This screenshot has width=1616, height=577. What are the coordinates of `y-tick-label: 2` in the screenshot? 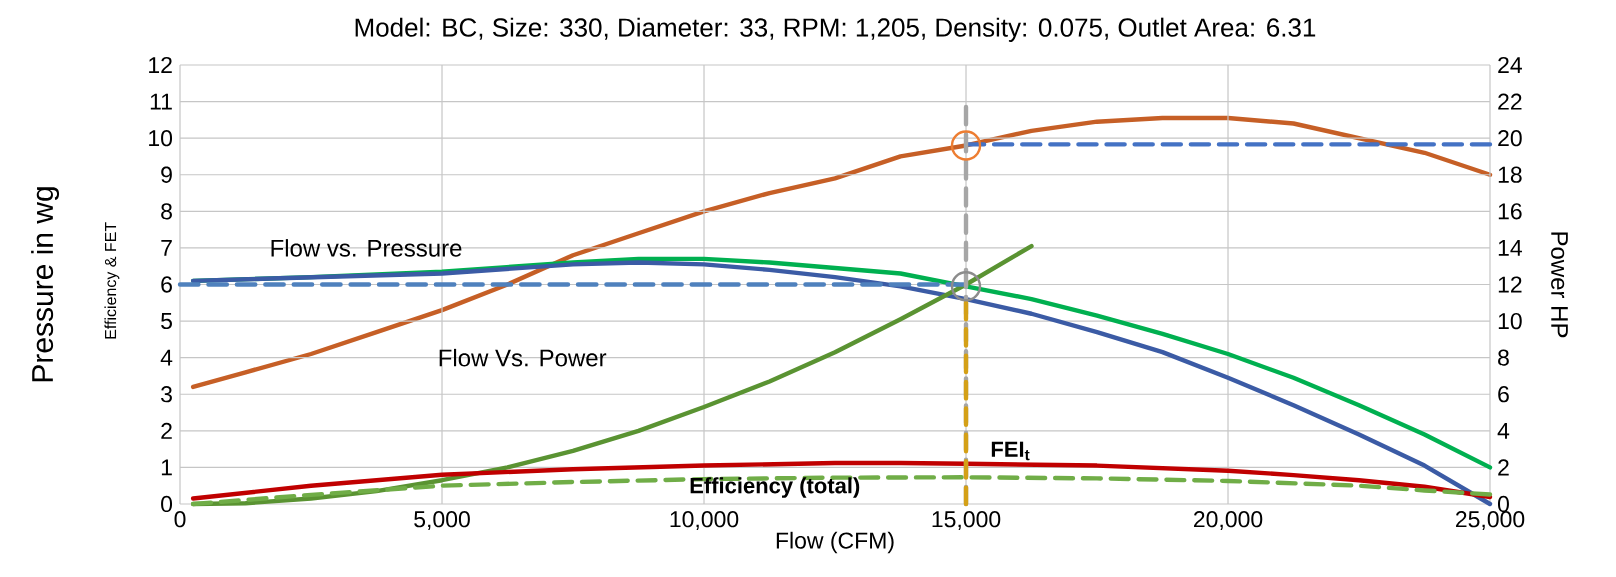 It's located at (166, 430).